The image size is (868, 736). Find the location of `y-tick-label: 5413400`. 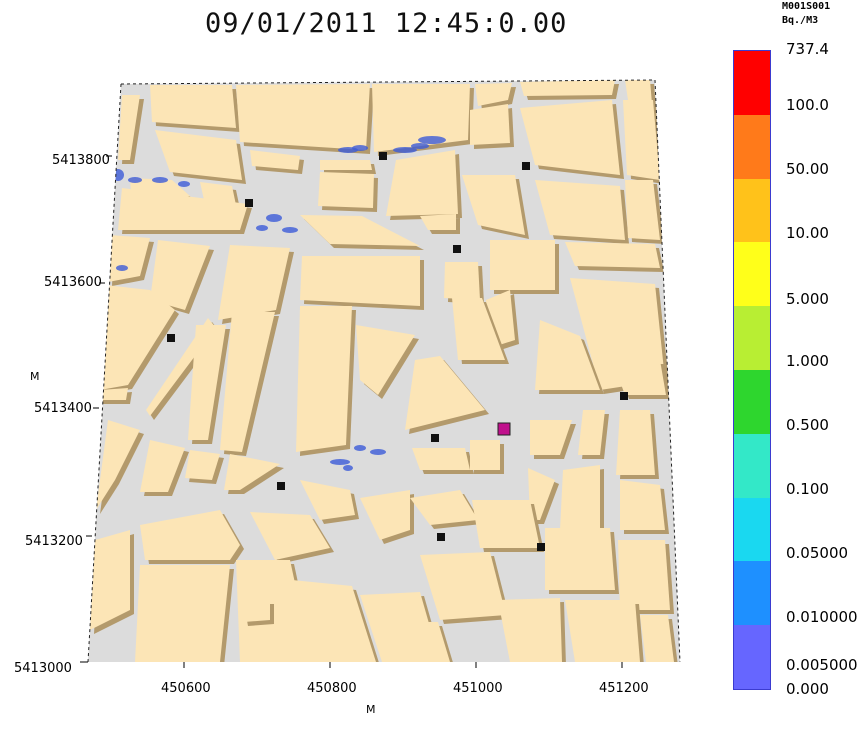

y-tick-label: 5413400 is located at coordinates (63, 408).